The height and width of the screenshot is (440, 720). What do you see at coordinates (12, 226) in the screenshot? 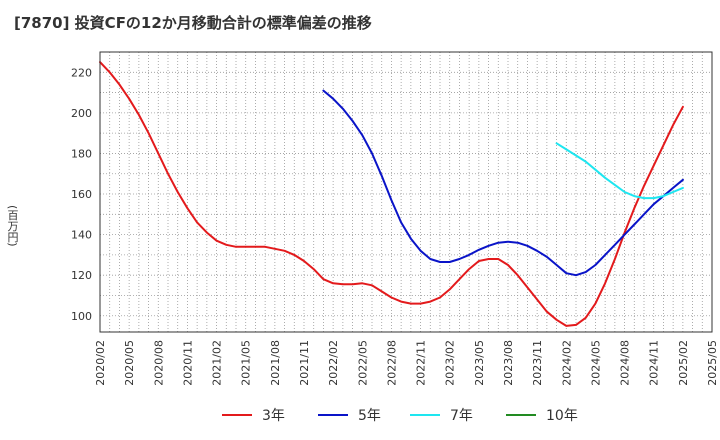
I see `y-axis-unit-label: (百万円)` at bounding box center [12, 226].